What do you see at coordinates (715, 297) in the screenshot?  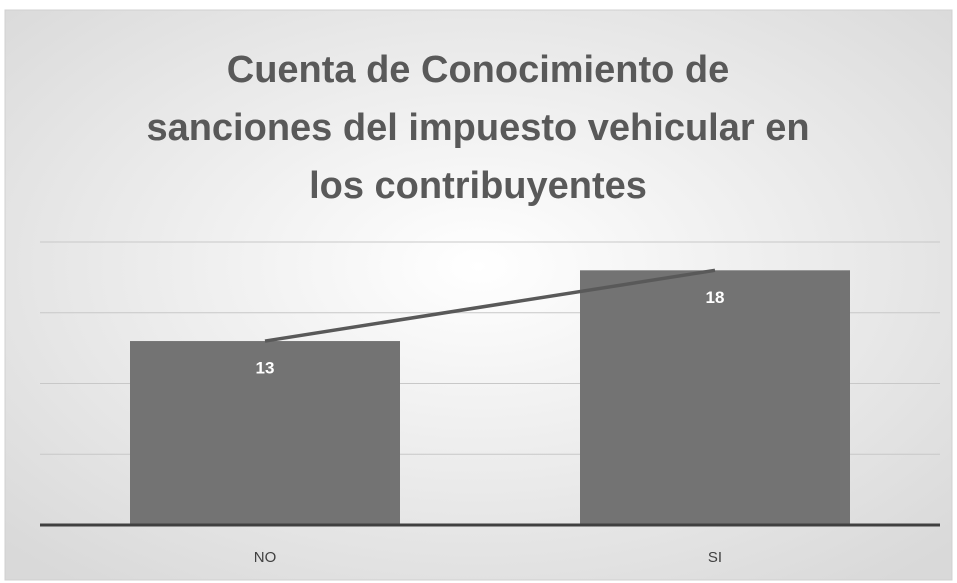 I see `data-label: 18` at bounding box center [715, 297].